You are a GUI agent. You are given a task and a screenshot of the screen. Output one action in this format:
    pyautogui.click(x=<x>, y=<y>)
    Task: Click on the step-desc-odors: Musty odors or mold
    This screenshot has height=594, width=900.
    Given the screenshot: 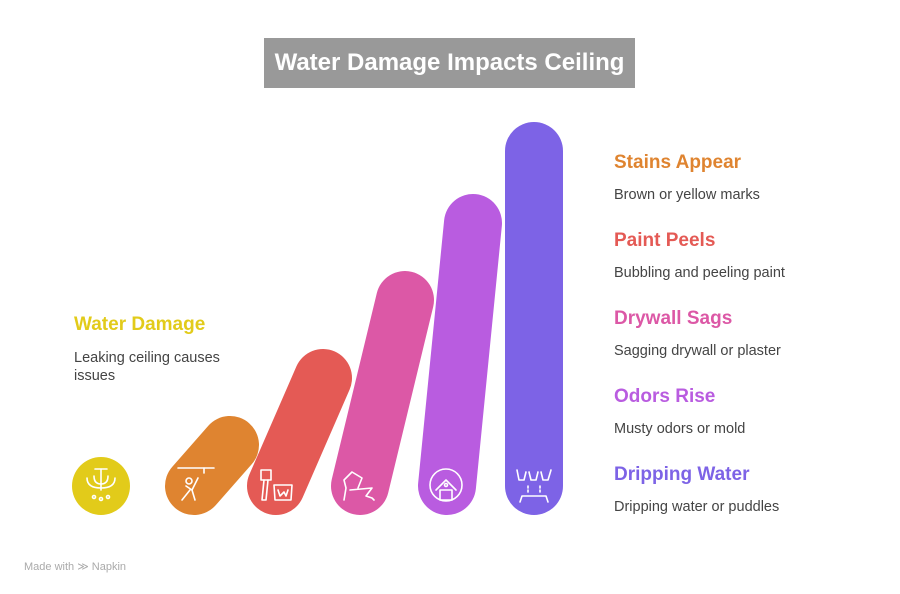 What is the action you would take?
    pyautogui.click(x=680, y=429)
    